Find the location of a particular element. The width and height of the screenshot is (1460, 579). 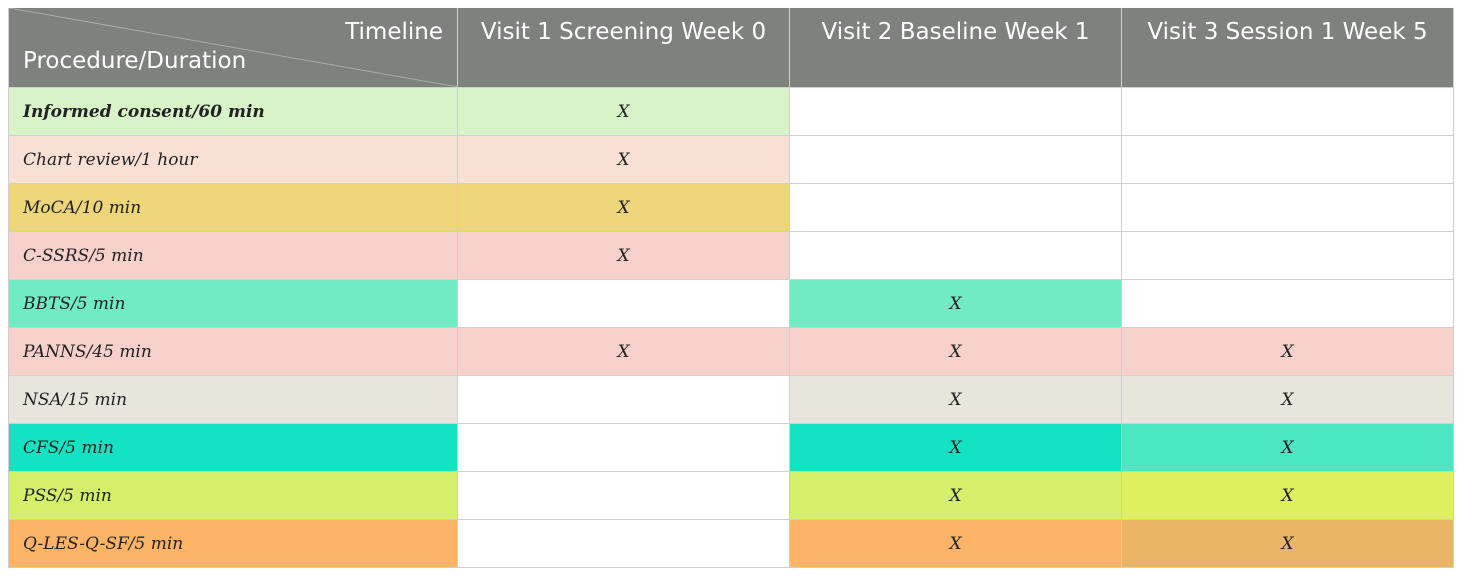

procedure-cell: Chart review/1 hour is located at coordinates (233, 159).